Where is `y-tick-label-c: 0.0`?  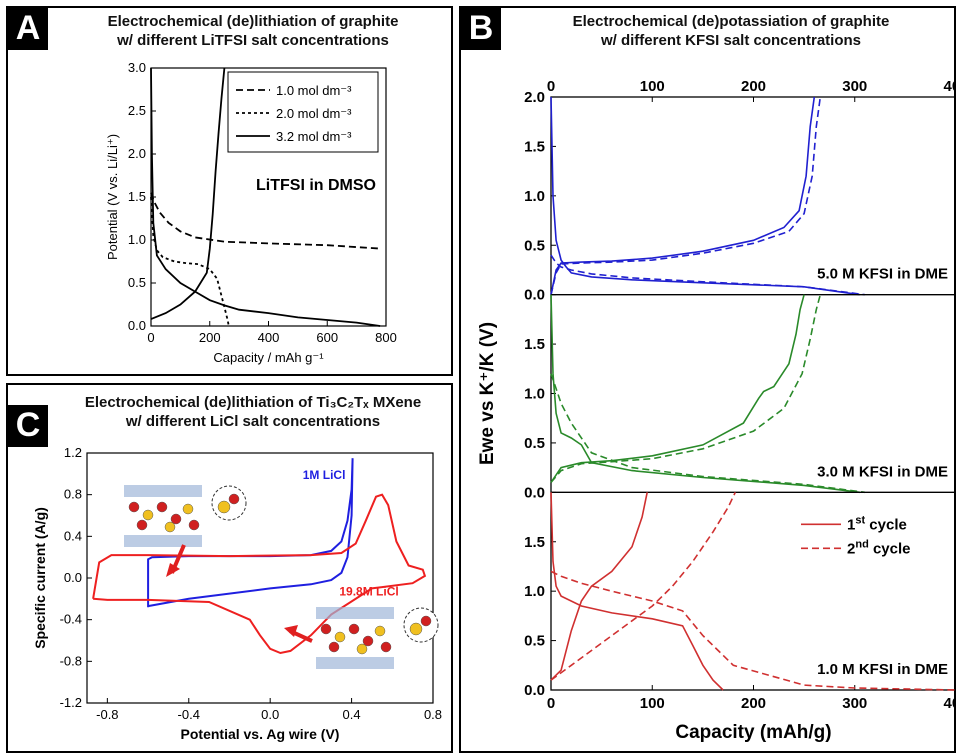
y-tick-label-c: 0.0 is located at coordinates (73, 577).